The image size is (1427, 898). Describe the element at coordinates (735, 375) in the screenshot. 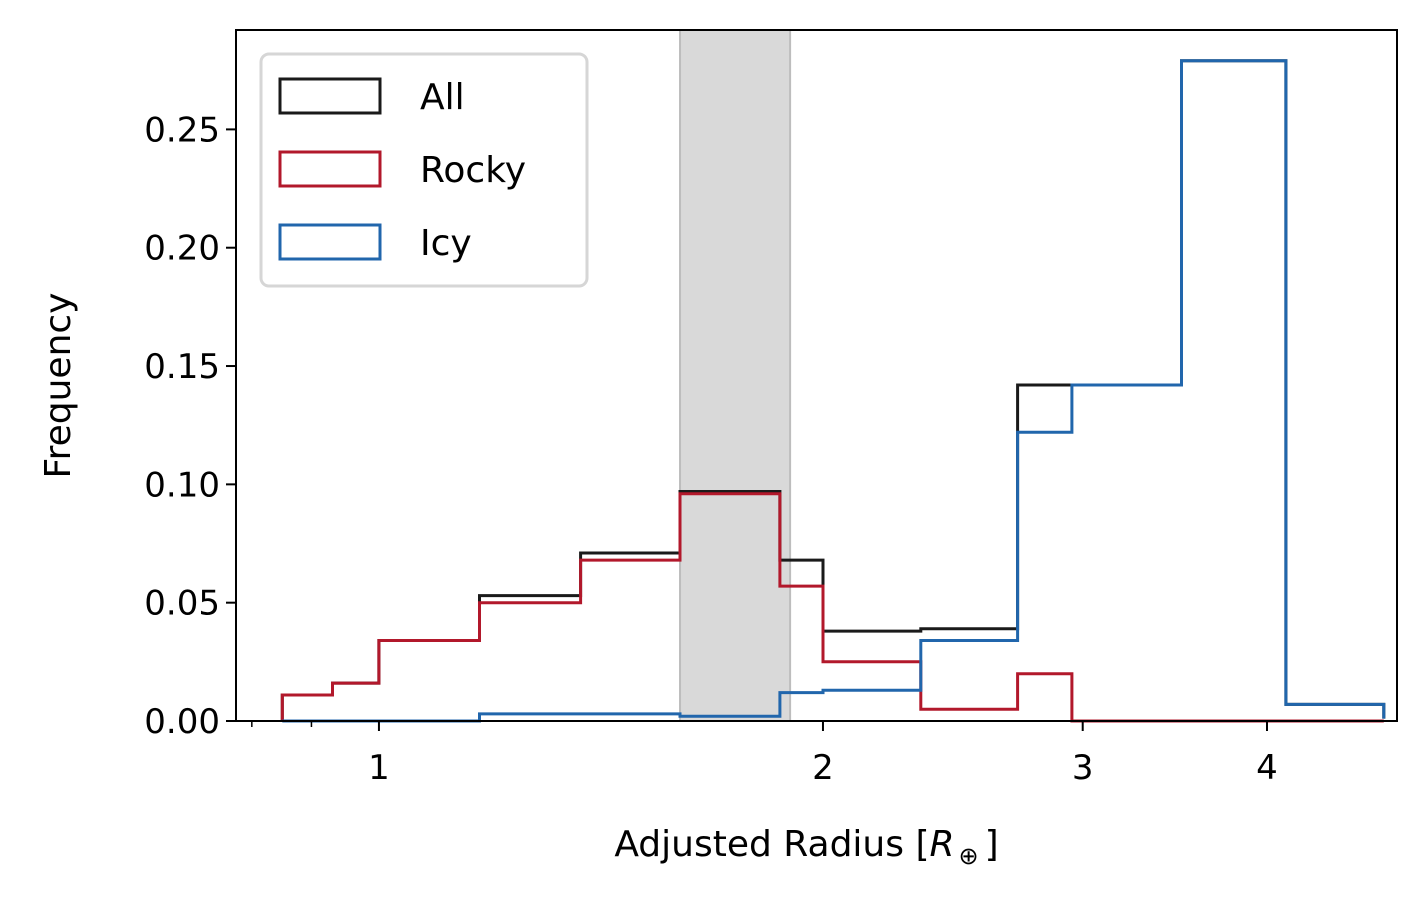

I see `shaded-band` at that location.